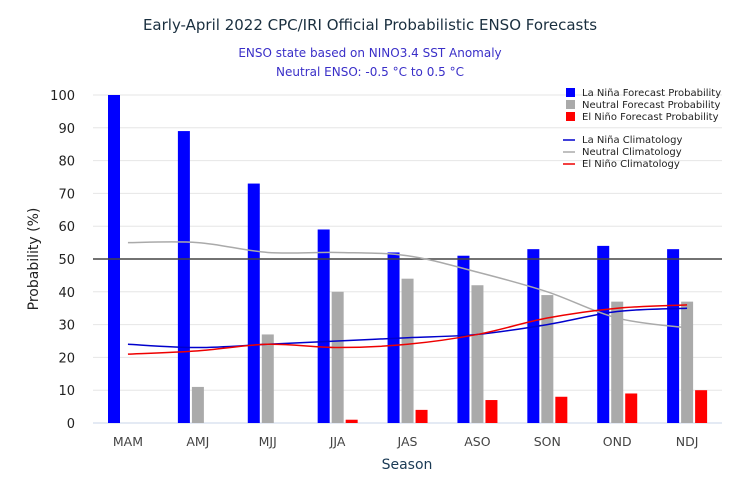 The image size is (737, 482). I want to click on x-axis-ticks: MAM AMJ MJJ JJA JAS ASO SON OND NDJ, so click(406, 441).